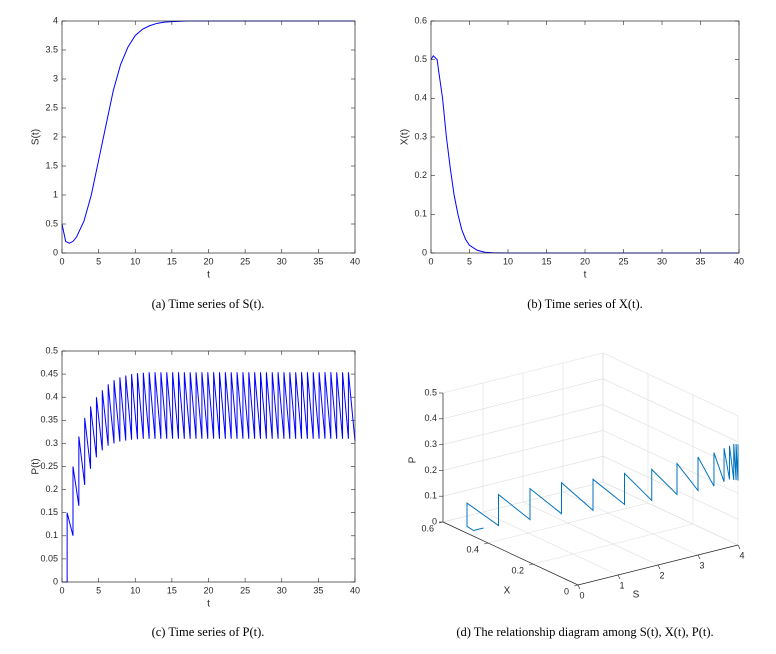 The height and width of the screenshot is (654, 776). I want to click on y-tick-label: 1, so click(55, 194).